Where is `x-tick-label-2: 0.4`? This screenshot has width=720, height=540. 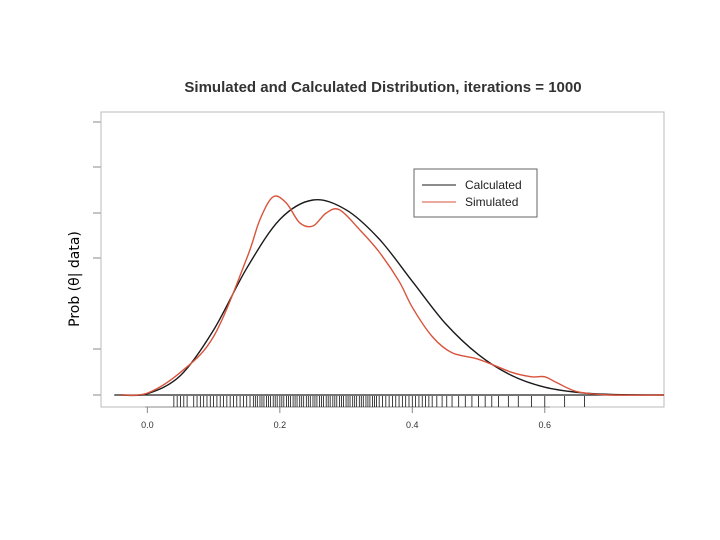 x-tick-label-2: 0.4 is located at coordinates (412, 425).